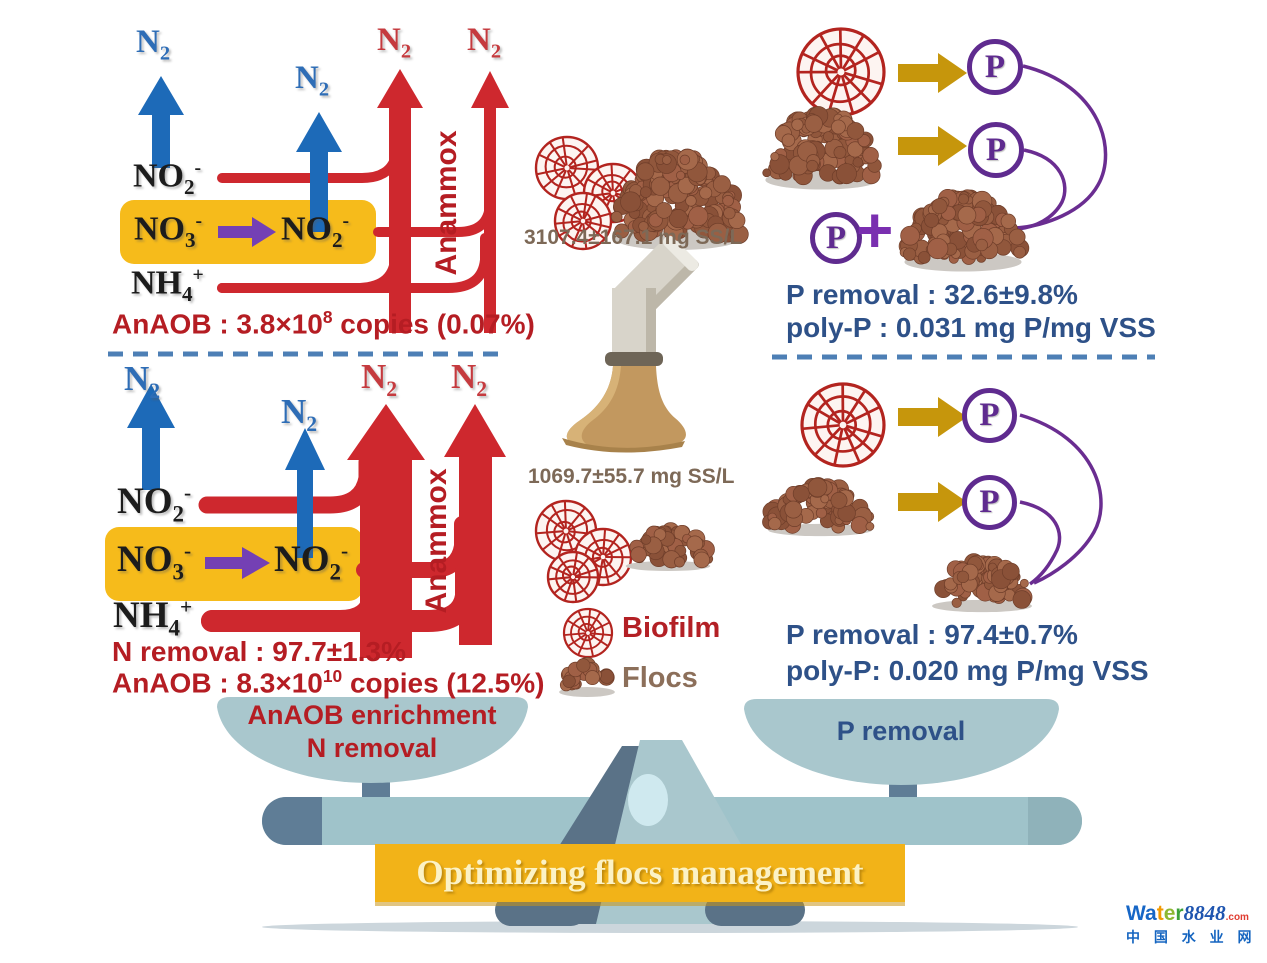 The width and height of the screenshot is (1267, 963). What do you see at coordinates (967, 670) in the screenshot?
I see `poly-p-stat: poly-P: 0.020 mg P/mg VSS` at bounding box center [967, 670].